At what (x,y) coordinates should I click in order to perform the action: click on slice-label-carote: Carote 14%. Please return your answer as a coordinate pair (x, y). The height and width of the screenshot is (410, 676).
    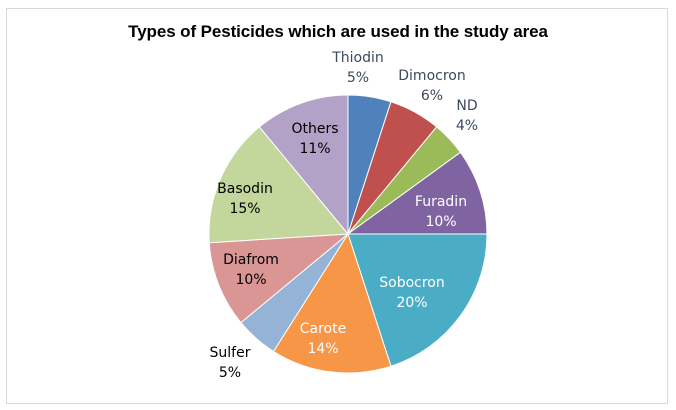
    Looking at the image, I should click on (323, 339).